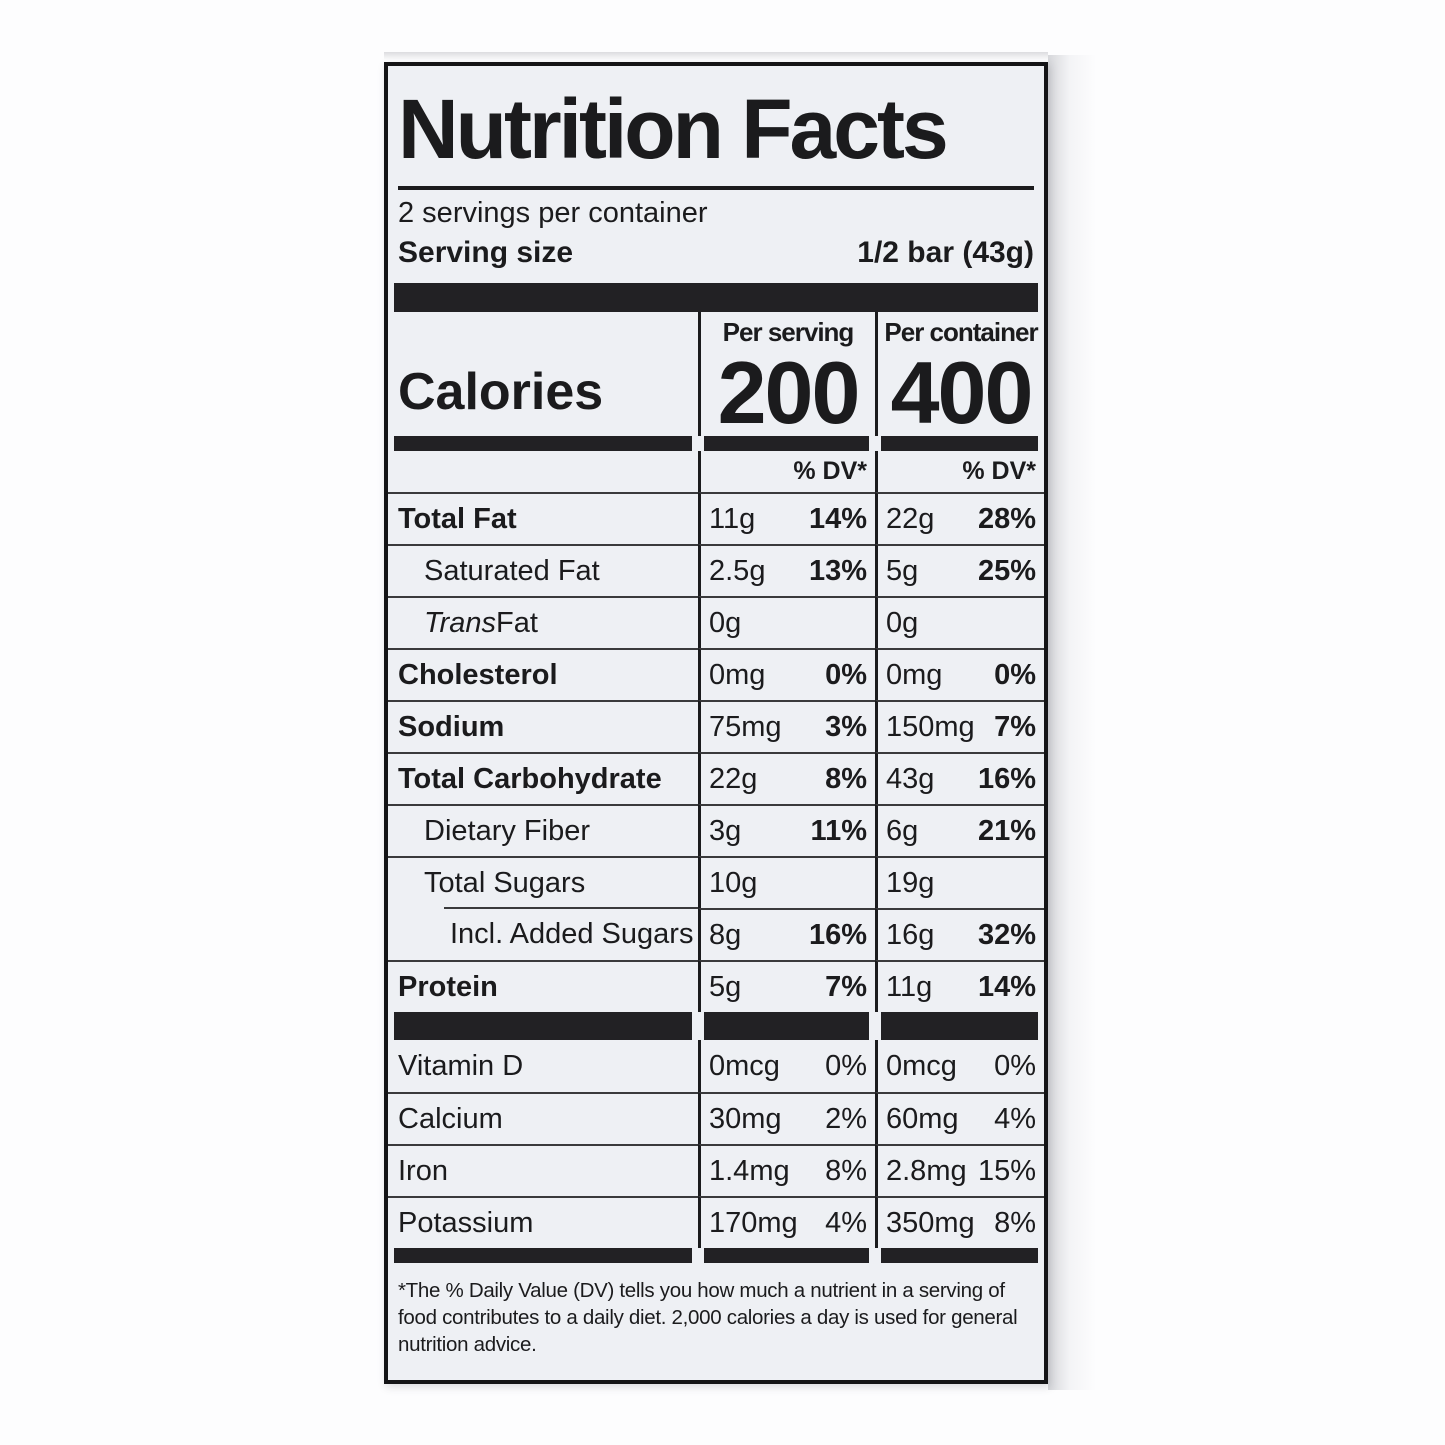 The width and height of the screenshot is (1445, 1445). What do you see at coordinates (959, 1026) in the screenshot?
I see `separator-bar-middle-container` at bounding box center [959, 1026].